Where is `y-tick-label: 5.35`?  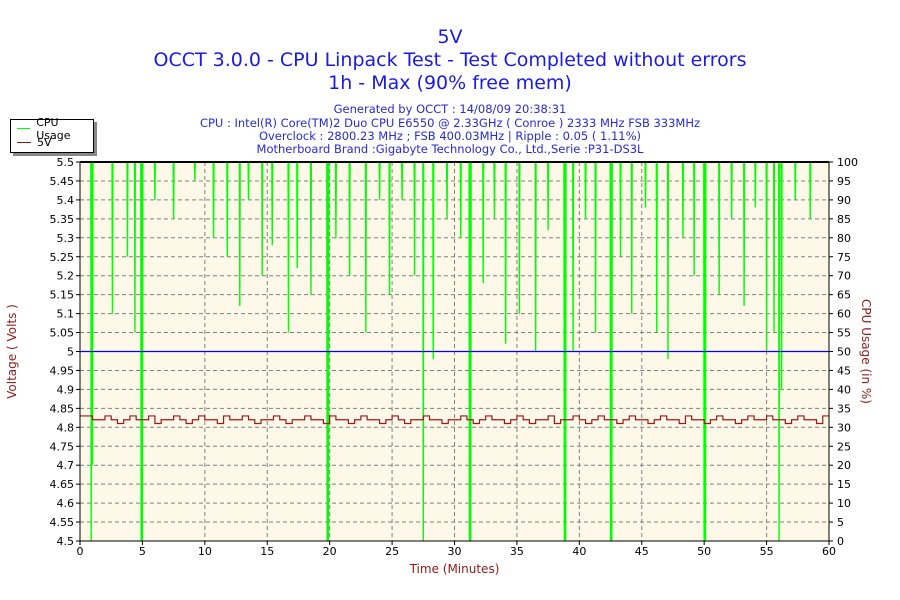
y-tick-label: 5.35 is located at coordinates (62, 219).